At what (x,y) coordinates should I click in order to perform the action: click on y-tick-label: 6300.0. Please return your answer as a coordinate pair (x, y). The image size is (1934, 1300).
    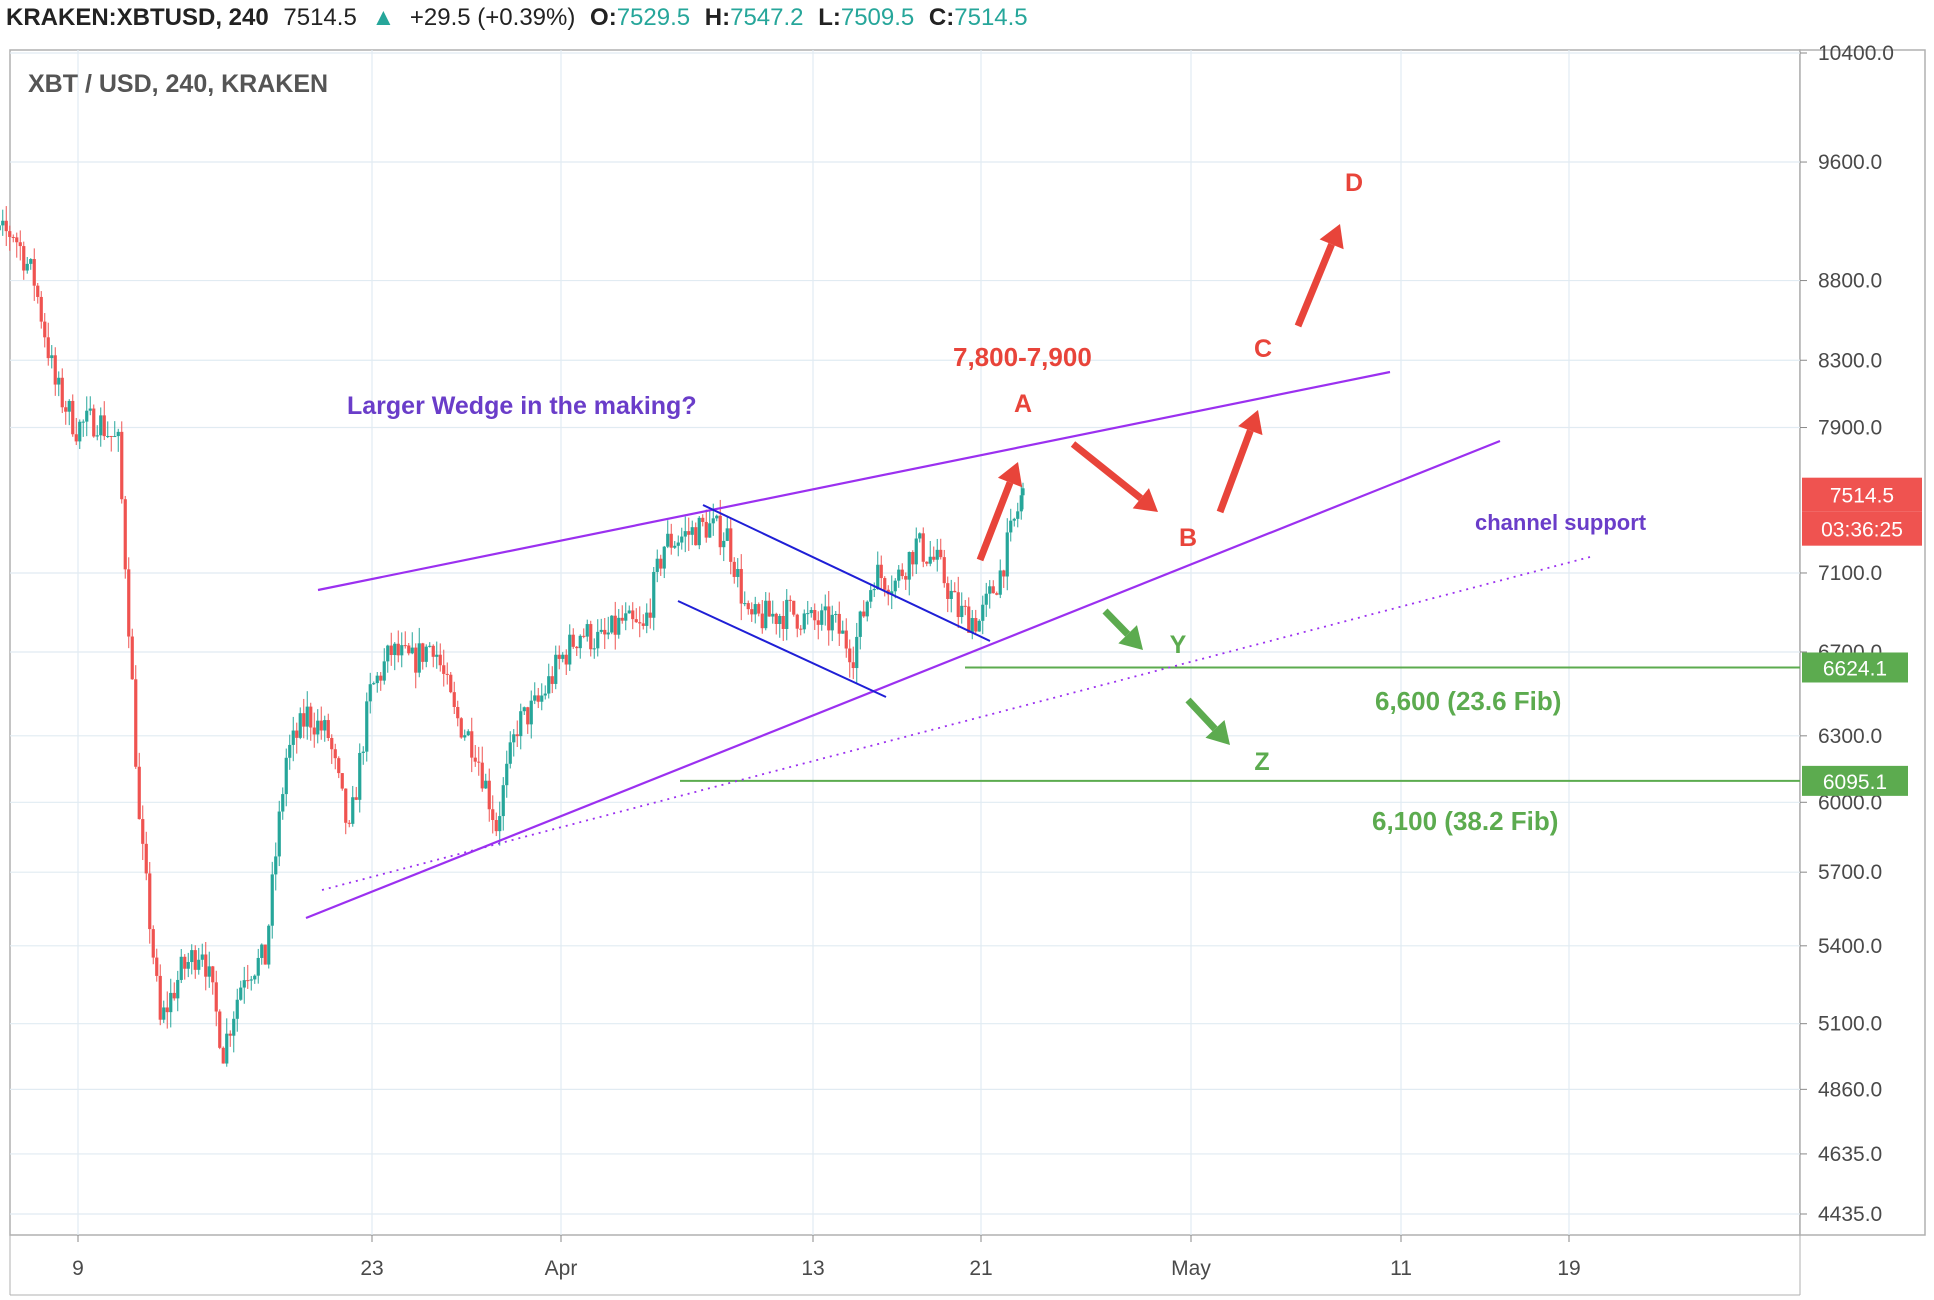
    Looking at the image, I should click on (1850, 736).